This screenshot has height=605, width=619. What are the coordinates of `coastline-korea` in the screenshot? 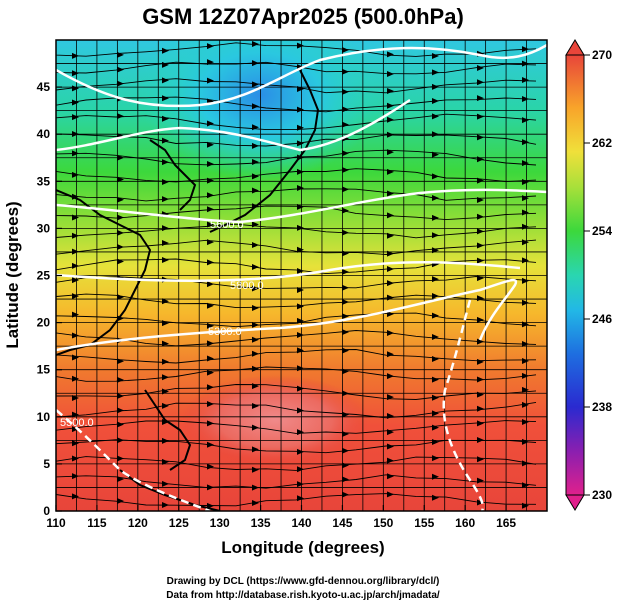 It's located at (173, 175).